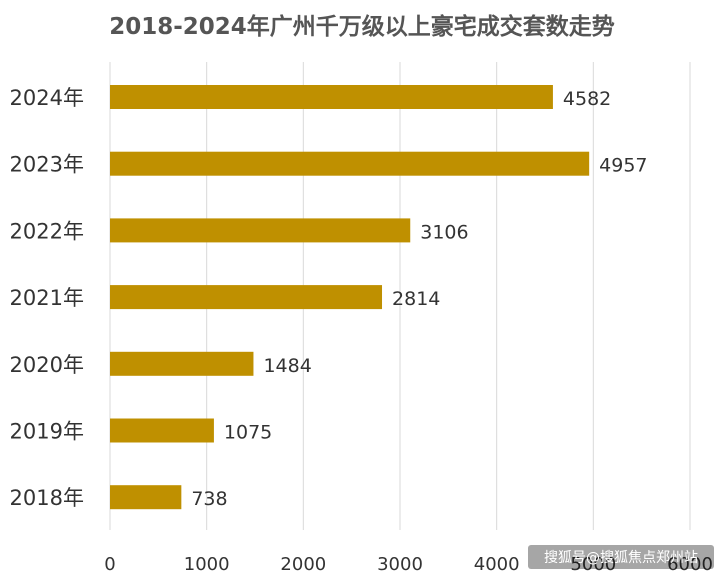 The width and height of the screenshot is (716, 573). What do you see at coordinates (47, 432) in the screenshot?
I see `category-label: 2019年` at bounding box center [47, 432].